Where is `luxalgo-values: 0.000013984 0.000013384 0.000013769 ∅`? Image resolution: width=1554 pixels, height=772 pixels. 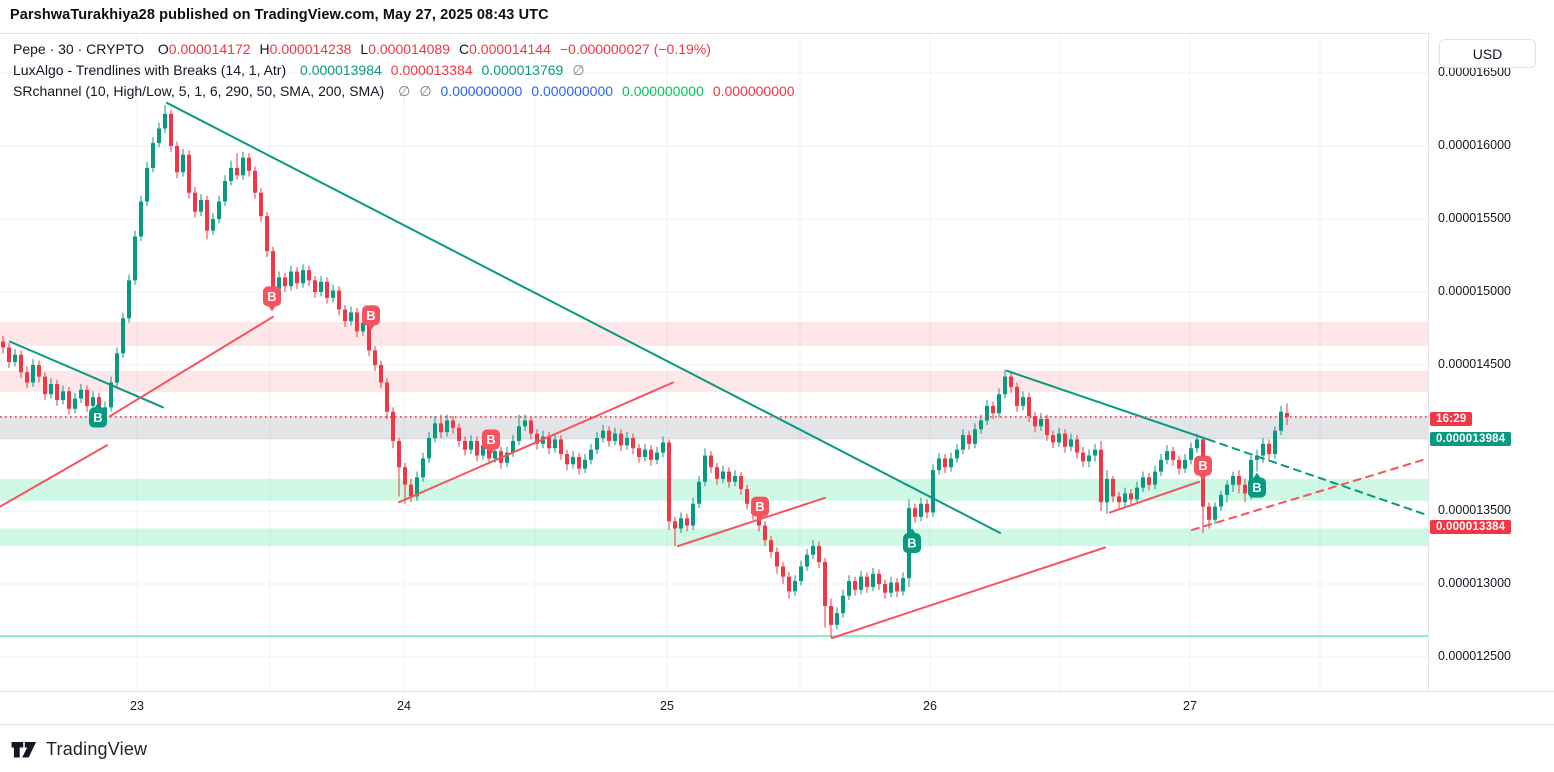
luxalgo-values: 0.000013984 0.000013384 0.000013769 ∅ is located at coordinates (447, 70).